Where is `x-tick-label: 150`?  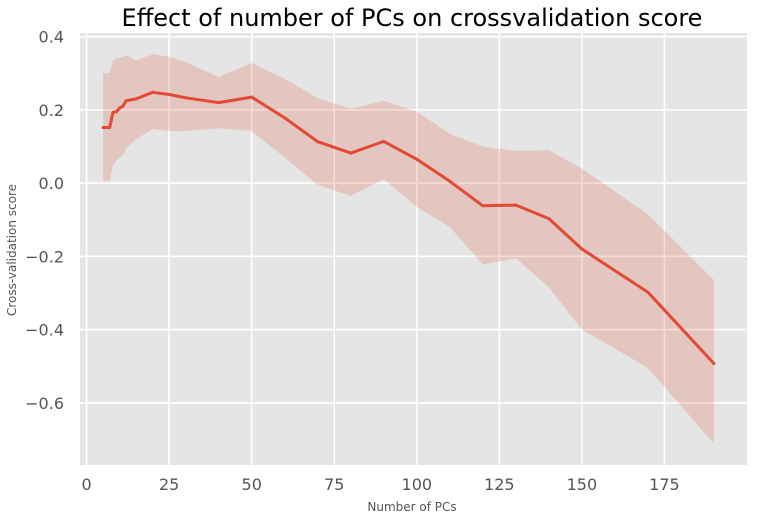 x-tick-label: 150 is located at coordinates (582, 484).